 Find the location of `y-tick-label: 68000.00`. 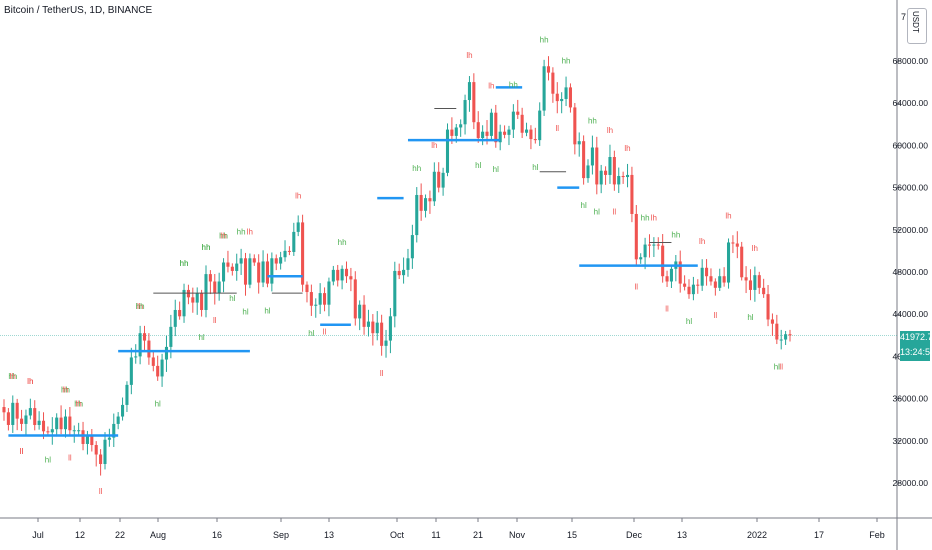

y-tick-label: 68000.00 is located at coordinates (911, 61).